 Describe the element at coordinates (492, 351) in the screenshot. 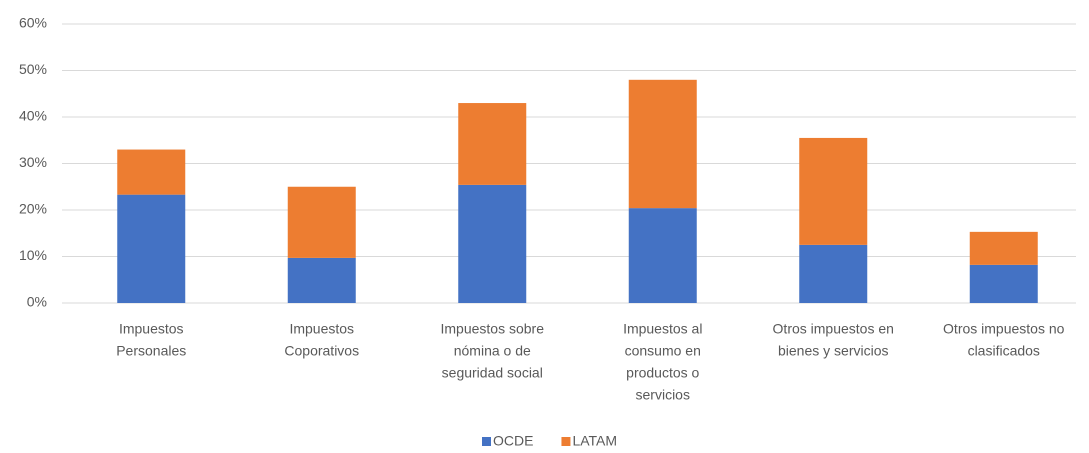

I see `x-tick-label: nómina o de` at that location.